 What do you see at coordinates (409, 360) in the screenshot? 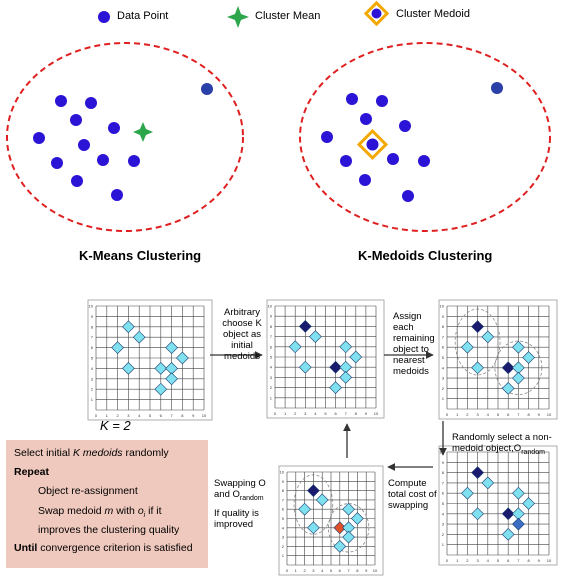
I see `step2-line: nearest` at bounding box center [409, 360].